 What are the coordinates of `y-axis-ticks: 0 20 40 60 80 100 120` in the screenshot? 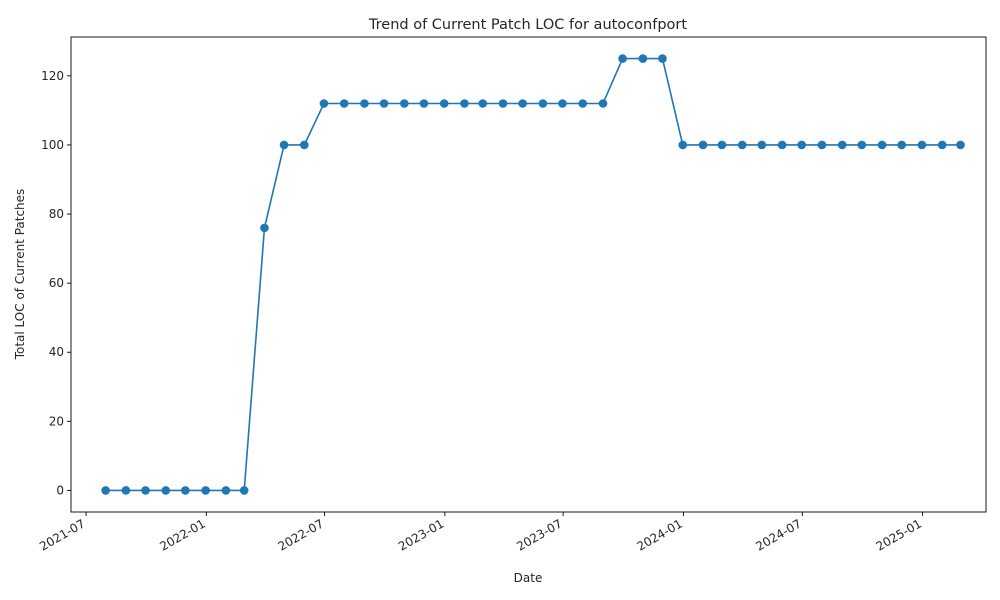 It's located at (56, 283).